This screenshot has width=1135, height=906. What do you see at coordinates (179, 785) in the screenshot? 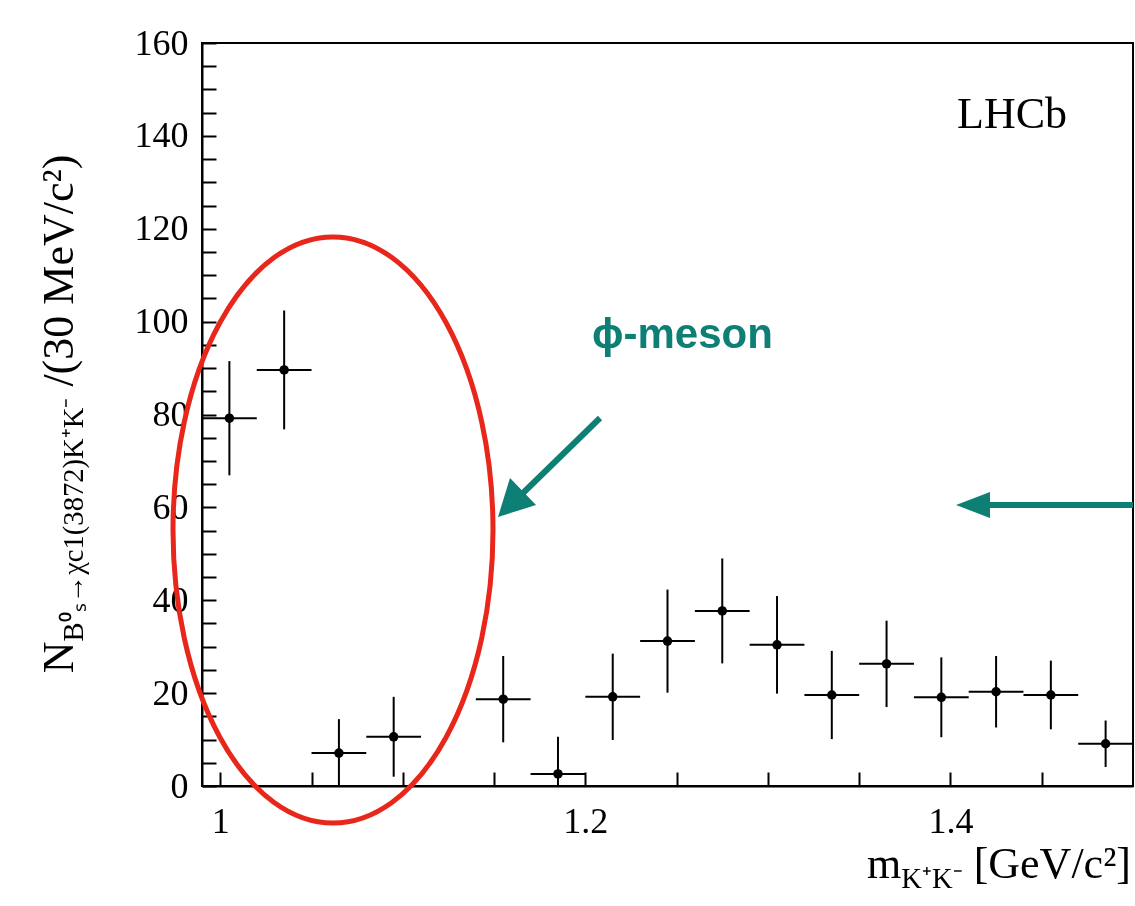
I see `y-tick-label: 0` at bounding box center [179, 785].